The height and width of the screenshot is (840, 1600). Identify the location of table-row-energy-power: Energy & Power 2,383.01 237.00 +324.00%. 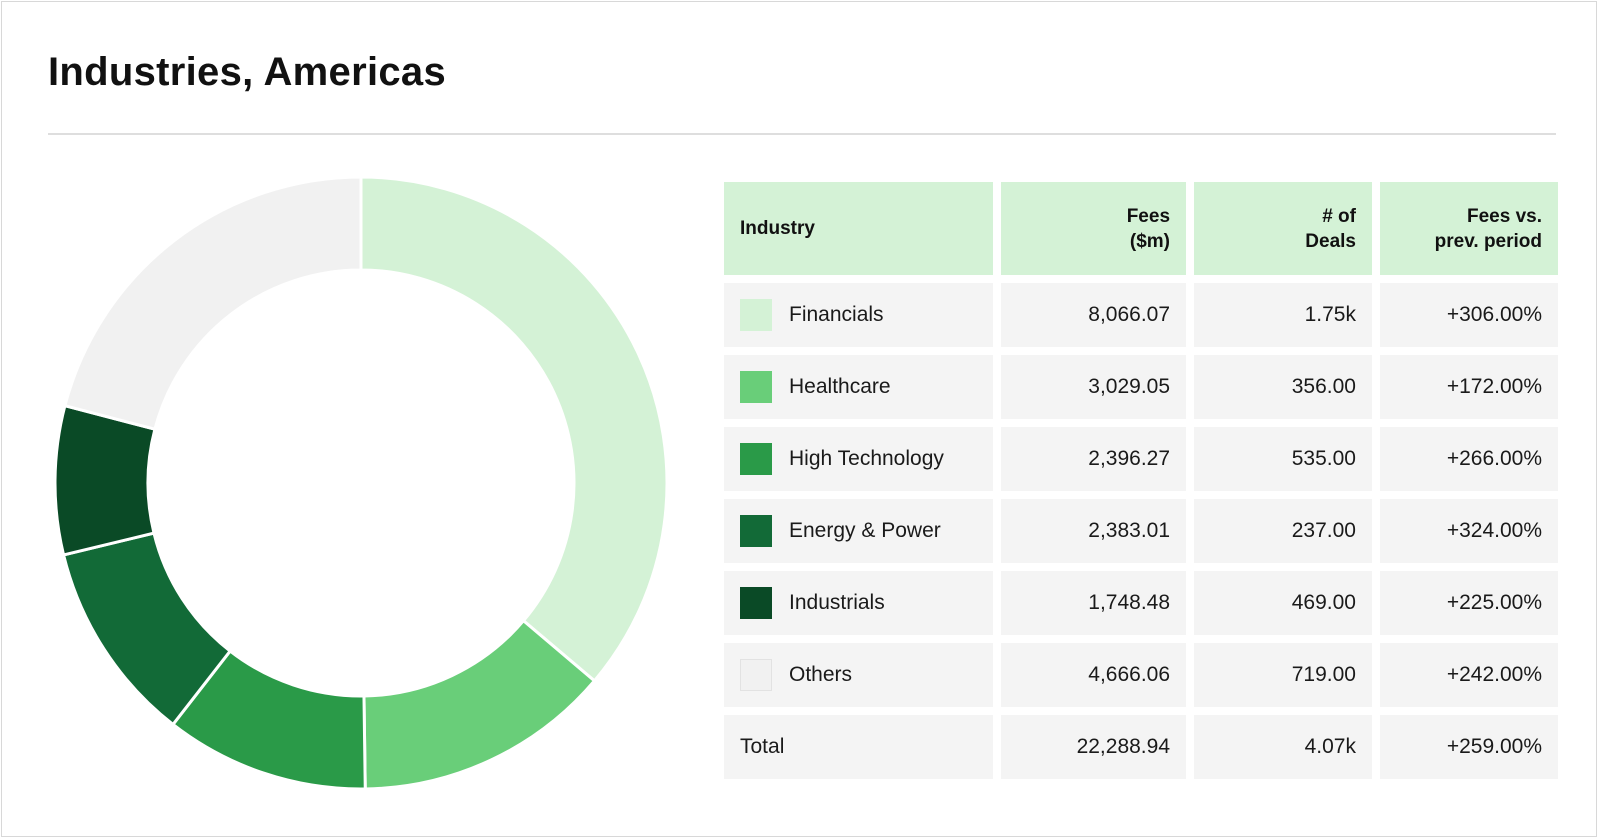
(1141, 531).